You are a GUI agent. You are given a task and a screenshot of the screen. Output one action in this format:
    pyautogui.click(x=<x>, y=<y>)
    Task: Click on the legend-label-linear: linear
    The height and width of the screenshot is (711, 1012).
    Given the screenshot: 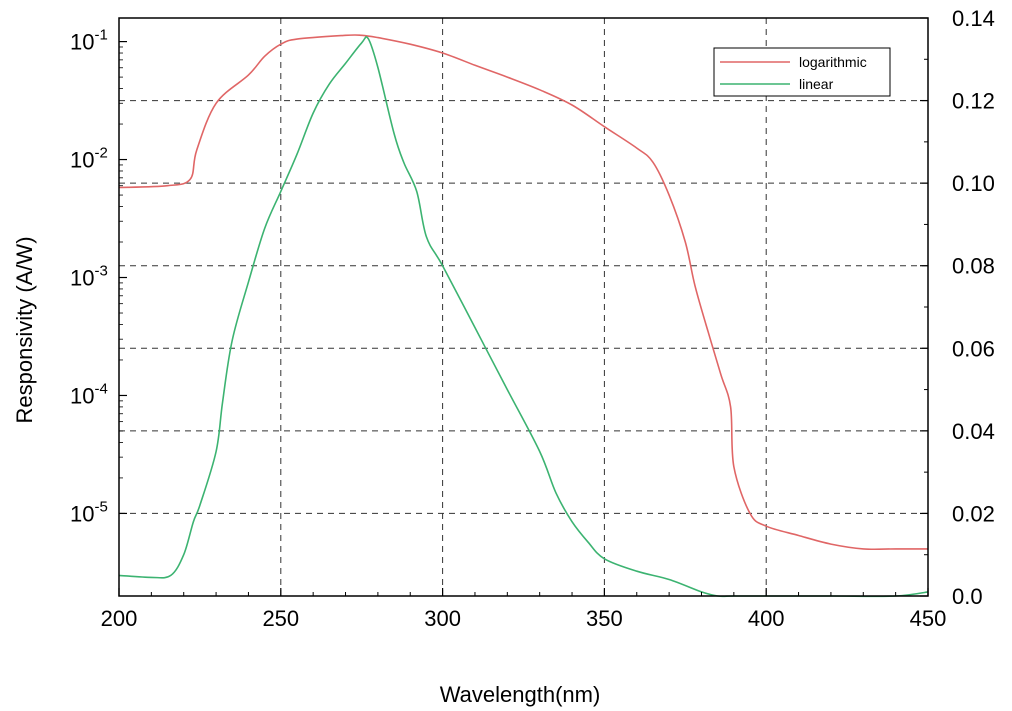 What is the action you would take?
    pyautogui.click(x=816, y=84)
    